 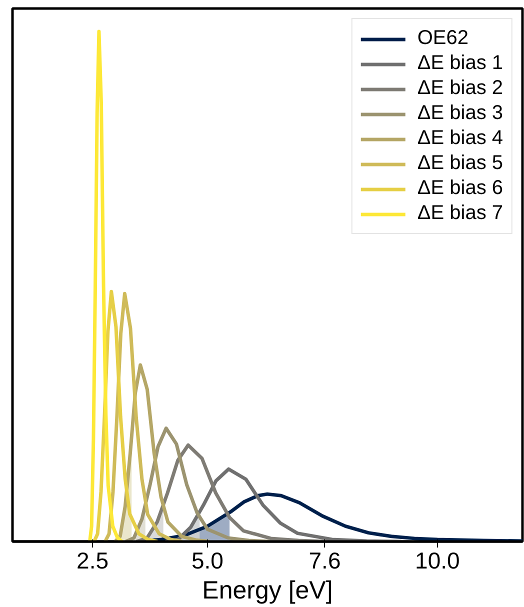 What do you see at coordinates (324, 561) in the screenshot?
I see `x-tick-label: 7.6` at bounding box center [324, 561].